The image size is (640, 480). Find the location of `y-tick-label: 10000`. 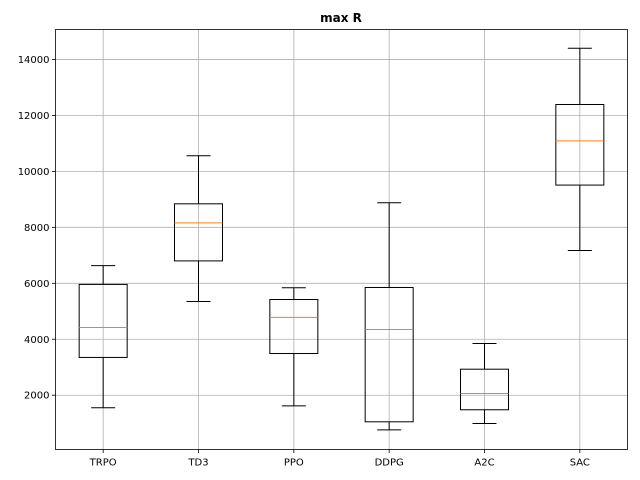

y-tick-label: 10000 is located at coordinates (34, 172).